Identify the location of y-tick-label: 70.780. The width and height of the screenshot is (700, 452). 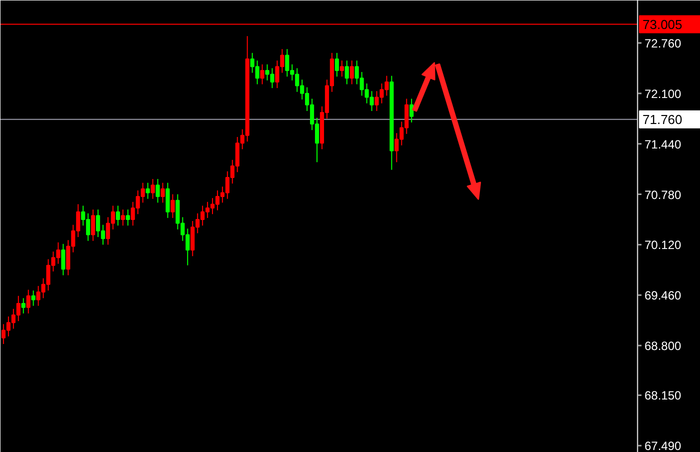
(663, 195).